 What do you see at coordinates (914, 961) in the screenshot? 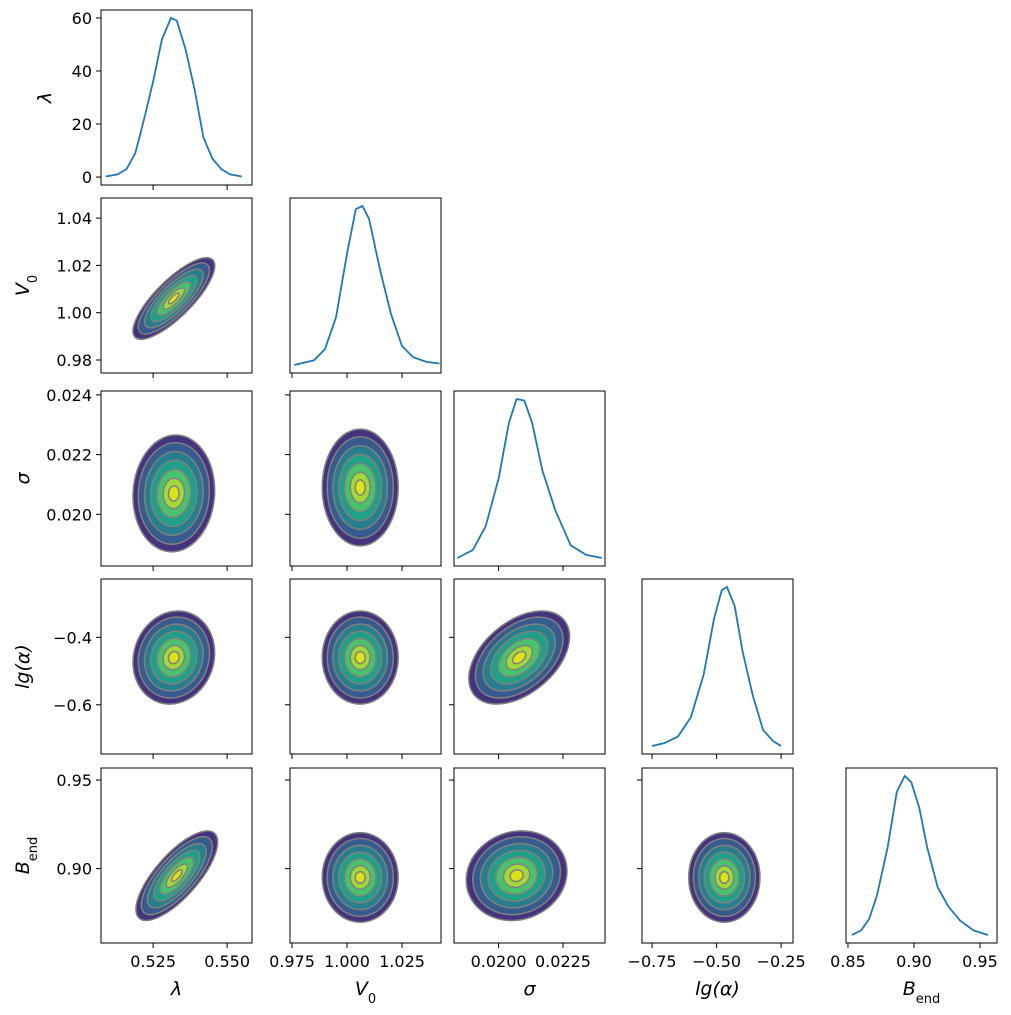
I see `x-tick-label: 0.90` at bounding box center [914, 961].